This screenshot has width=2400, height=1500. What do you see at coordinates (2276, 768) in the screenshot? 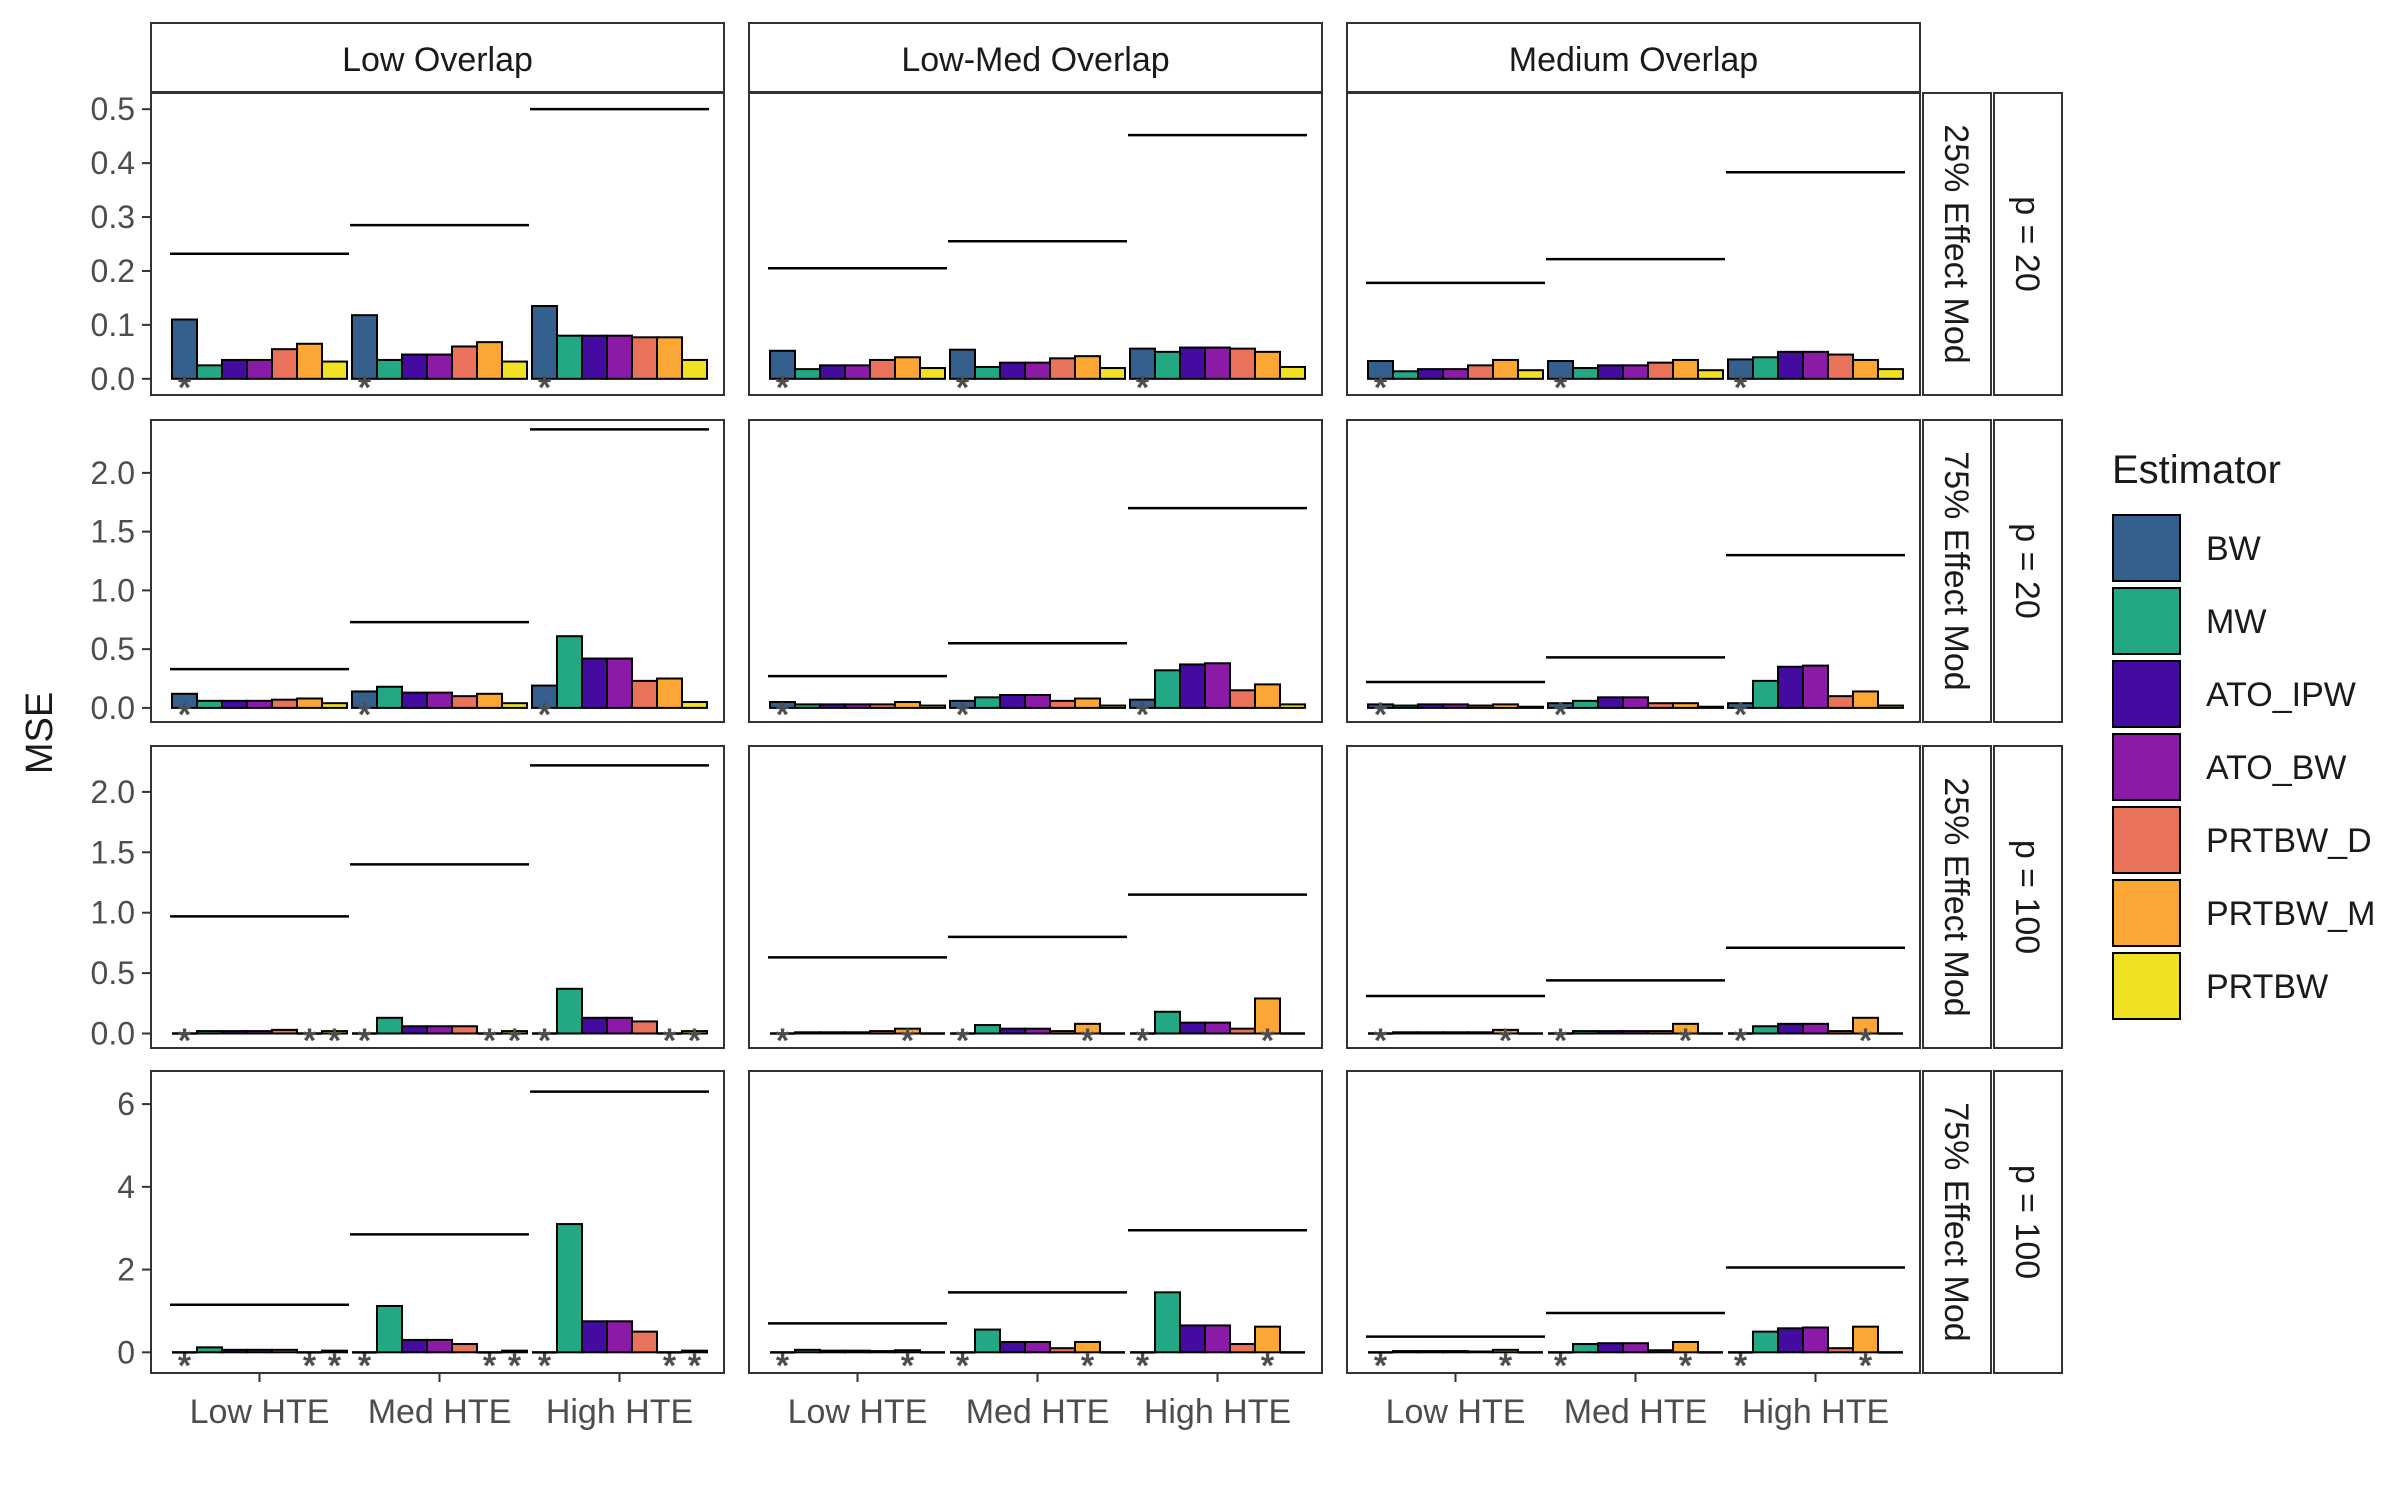
I see `legend-label: ATO_BW` at bounding box center [2276, 768].